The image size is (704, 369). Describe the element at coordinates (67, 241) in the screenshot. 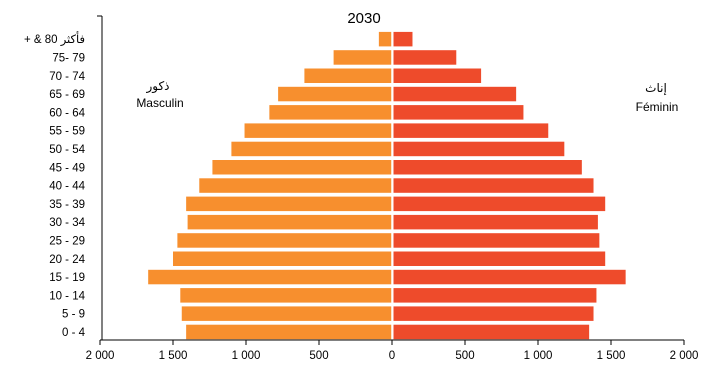

I see `age-group-label: 25 - 29` at that location.